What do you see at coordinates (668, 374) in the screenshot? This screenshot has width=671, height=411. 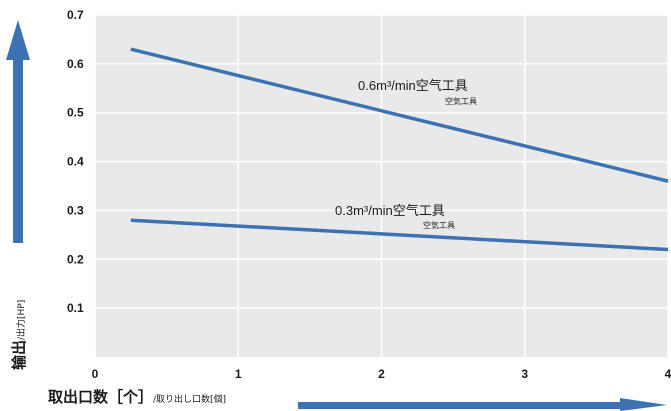 I see `x-tick-label: 4` at bounding box center [668, 374].